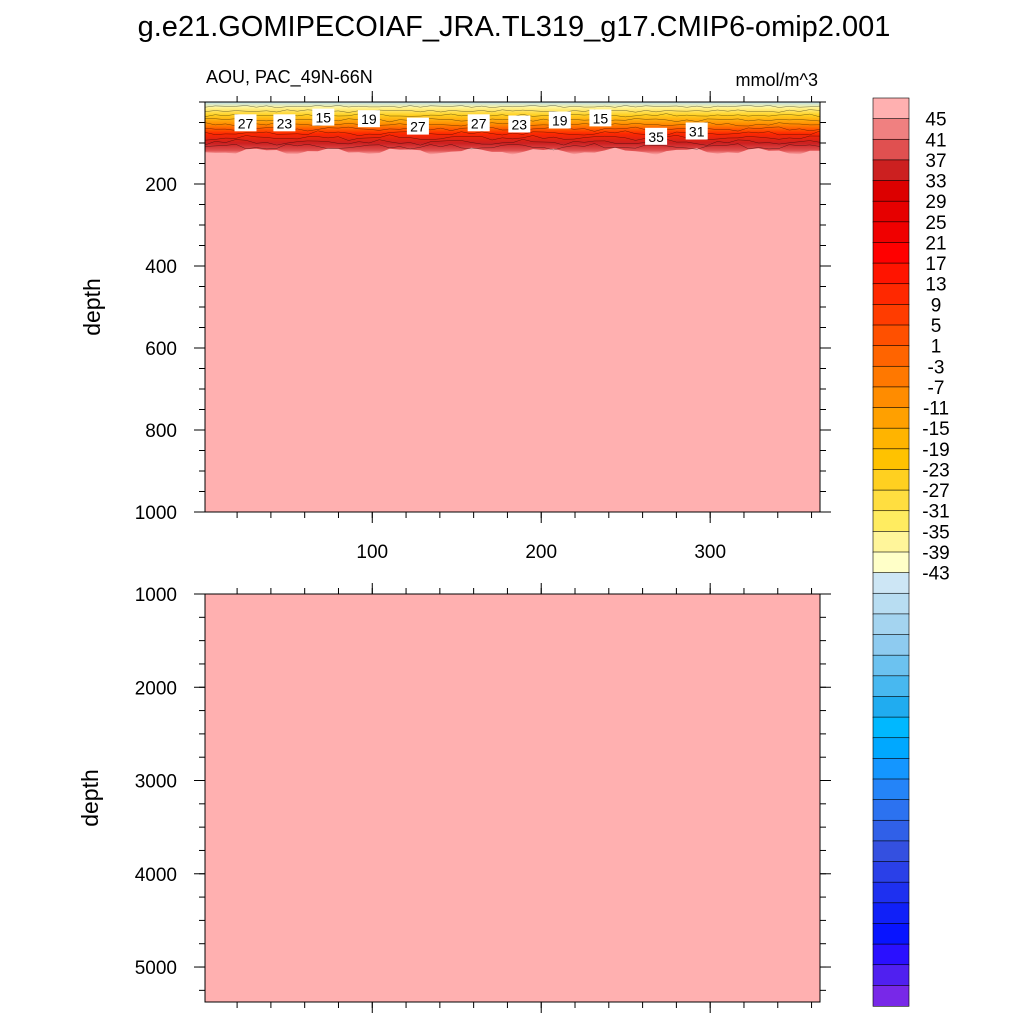  I want to click on y-tick-label: 400, so click(161, 267).